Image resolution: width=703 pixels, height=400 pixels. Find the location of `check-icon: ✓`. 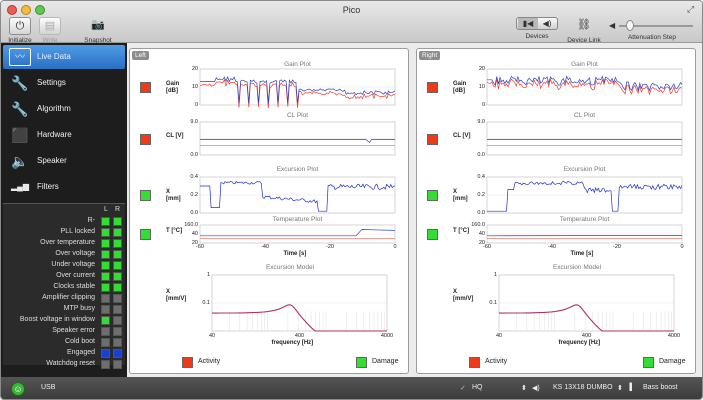

check-icon: ✓ is located at coordinates (463, 388).